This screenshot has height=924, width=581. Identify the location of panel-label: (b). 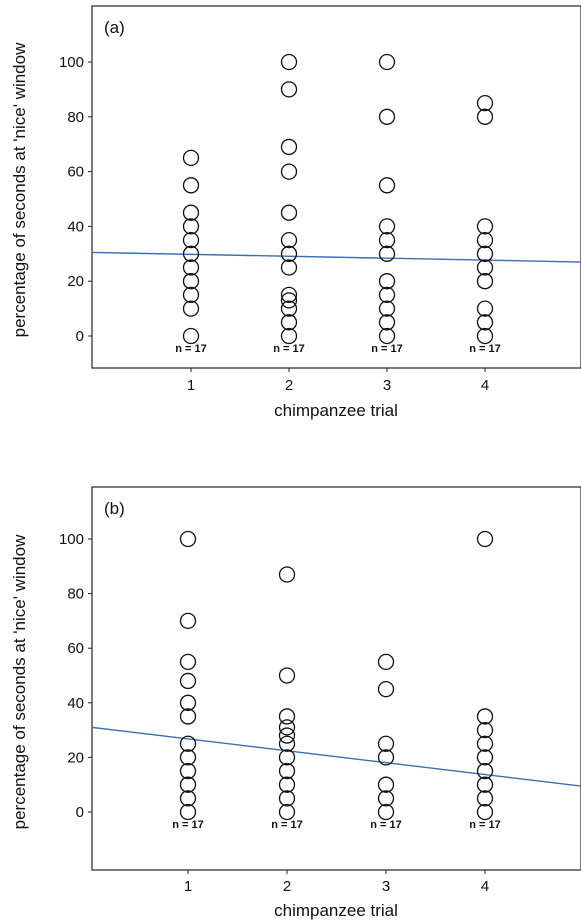
(114, 508).